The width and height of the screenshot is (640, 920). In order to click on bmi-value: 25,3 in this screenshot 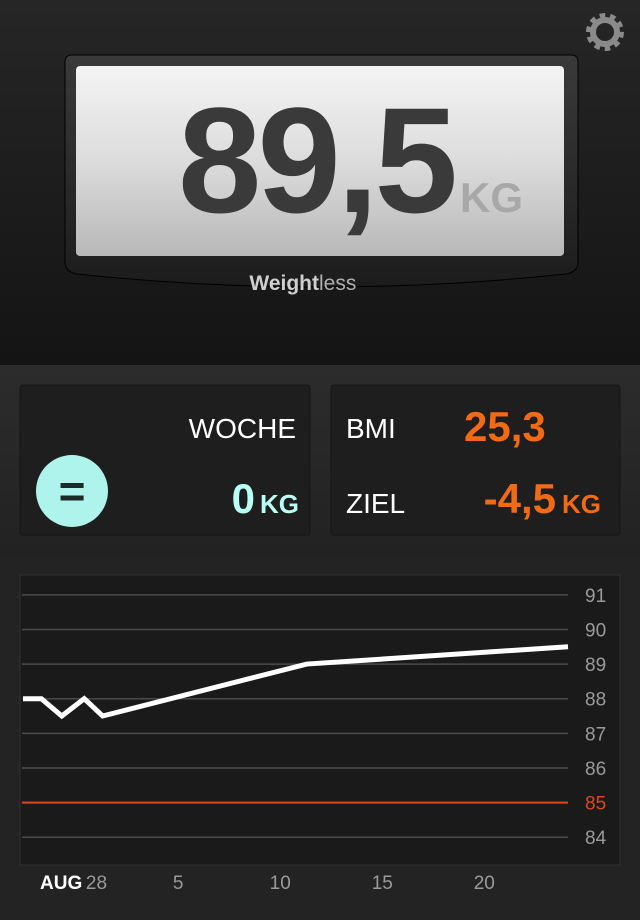, I will do `click(505, 426)`.